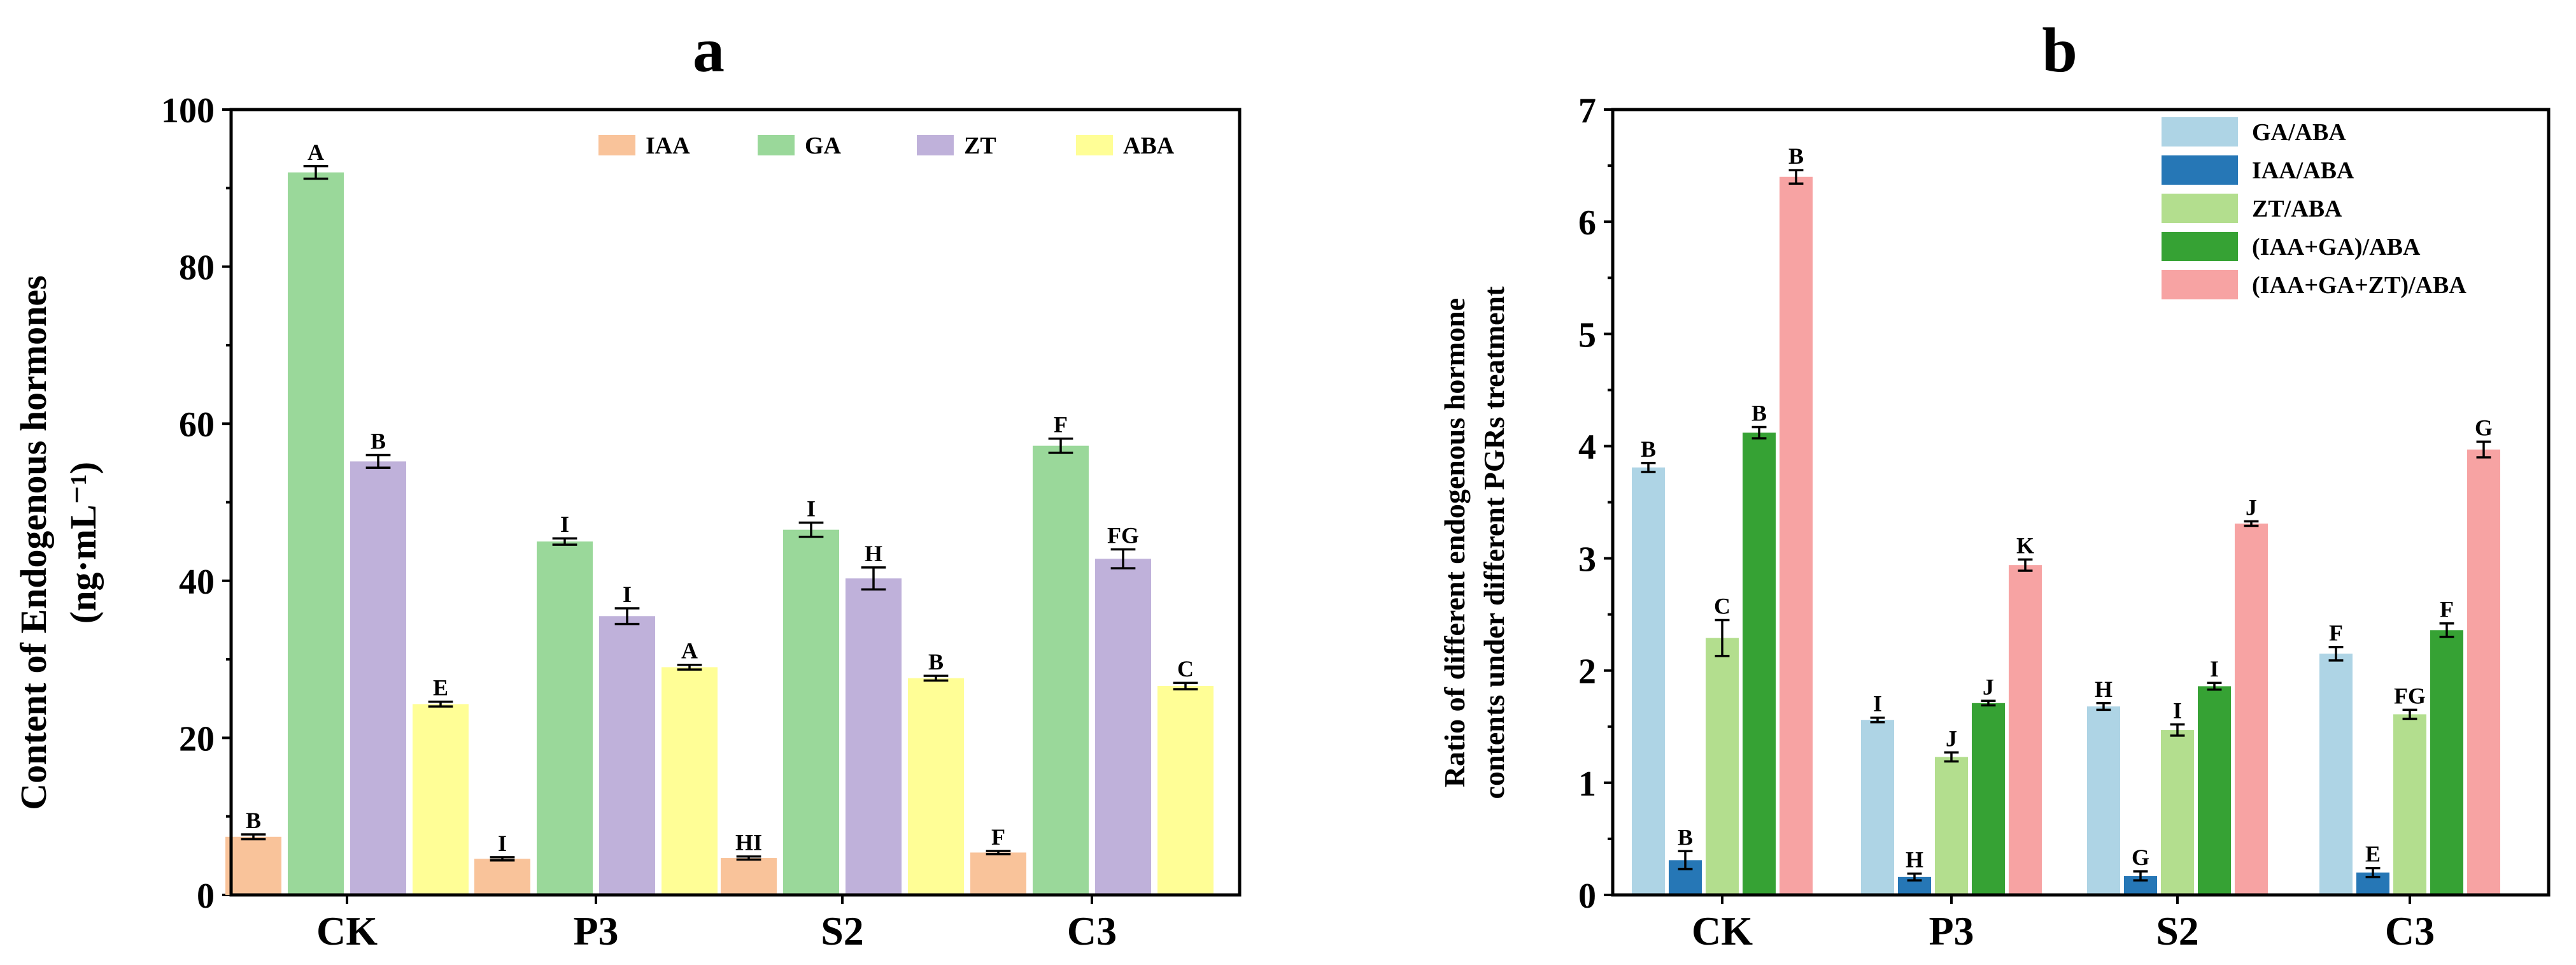 This screenshot has height=965, width=2576. What do you see at coordinates (1914, 860) in the screenshot?
I see `significance-label: H` at bounding box center [1914, 860].